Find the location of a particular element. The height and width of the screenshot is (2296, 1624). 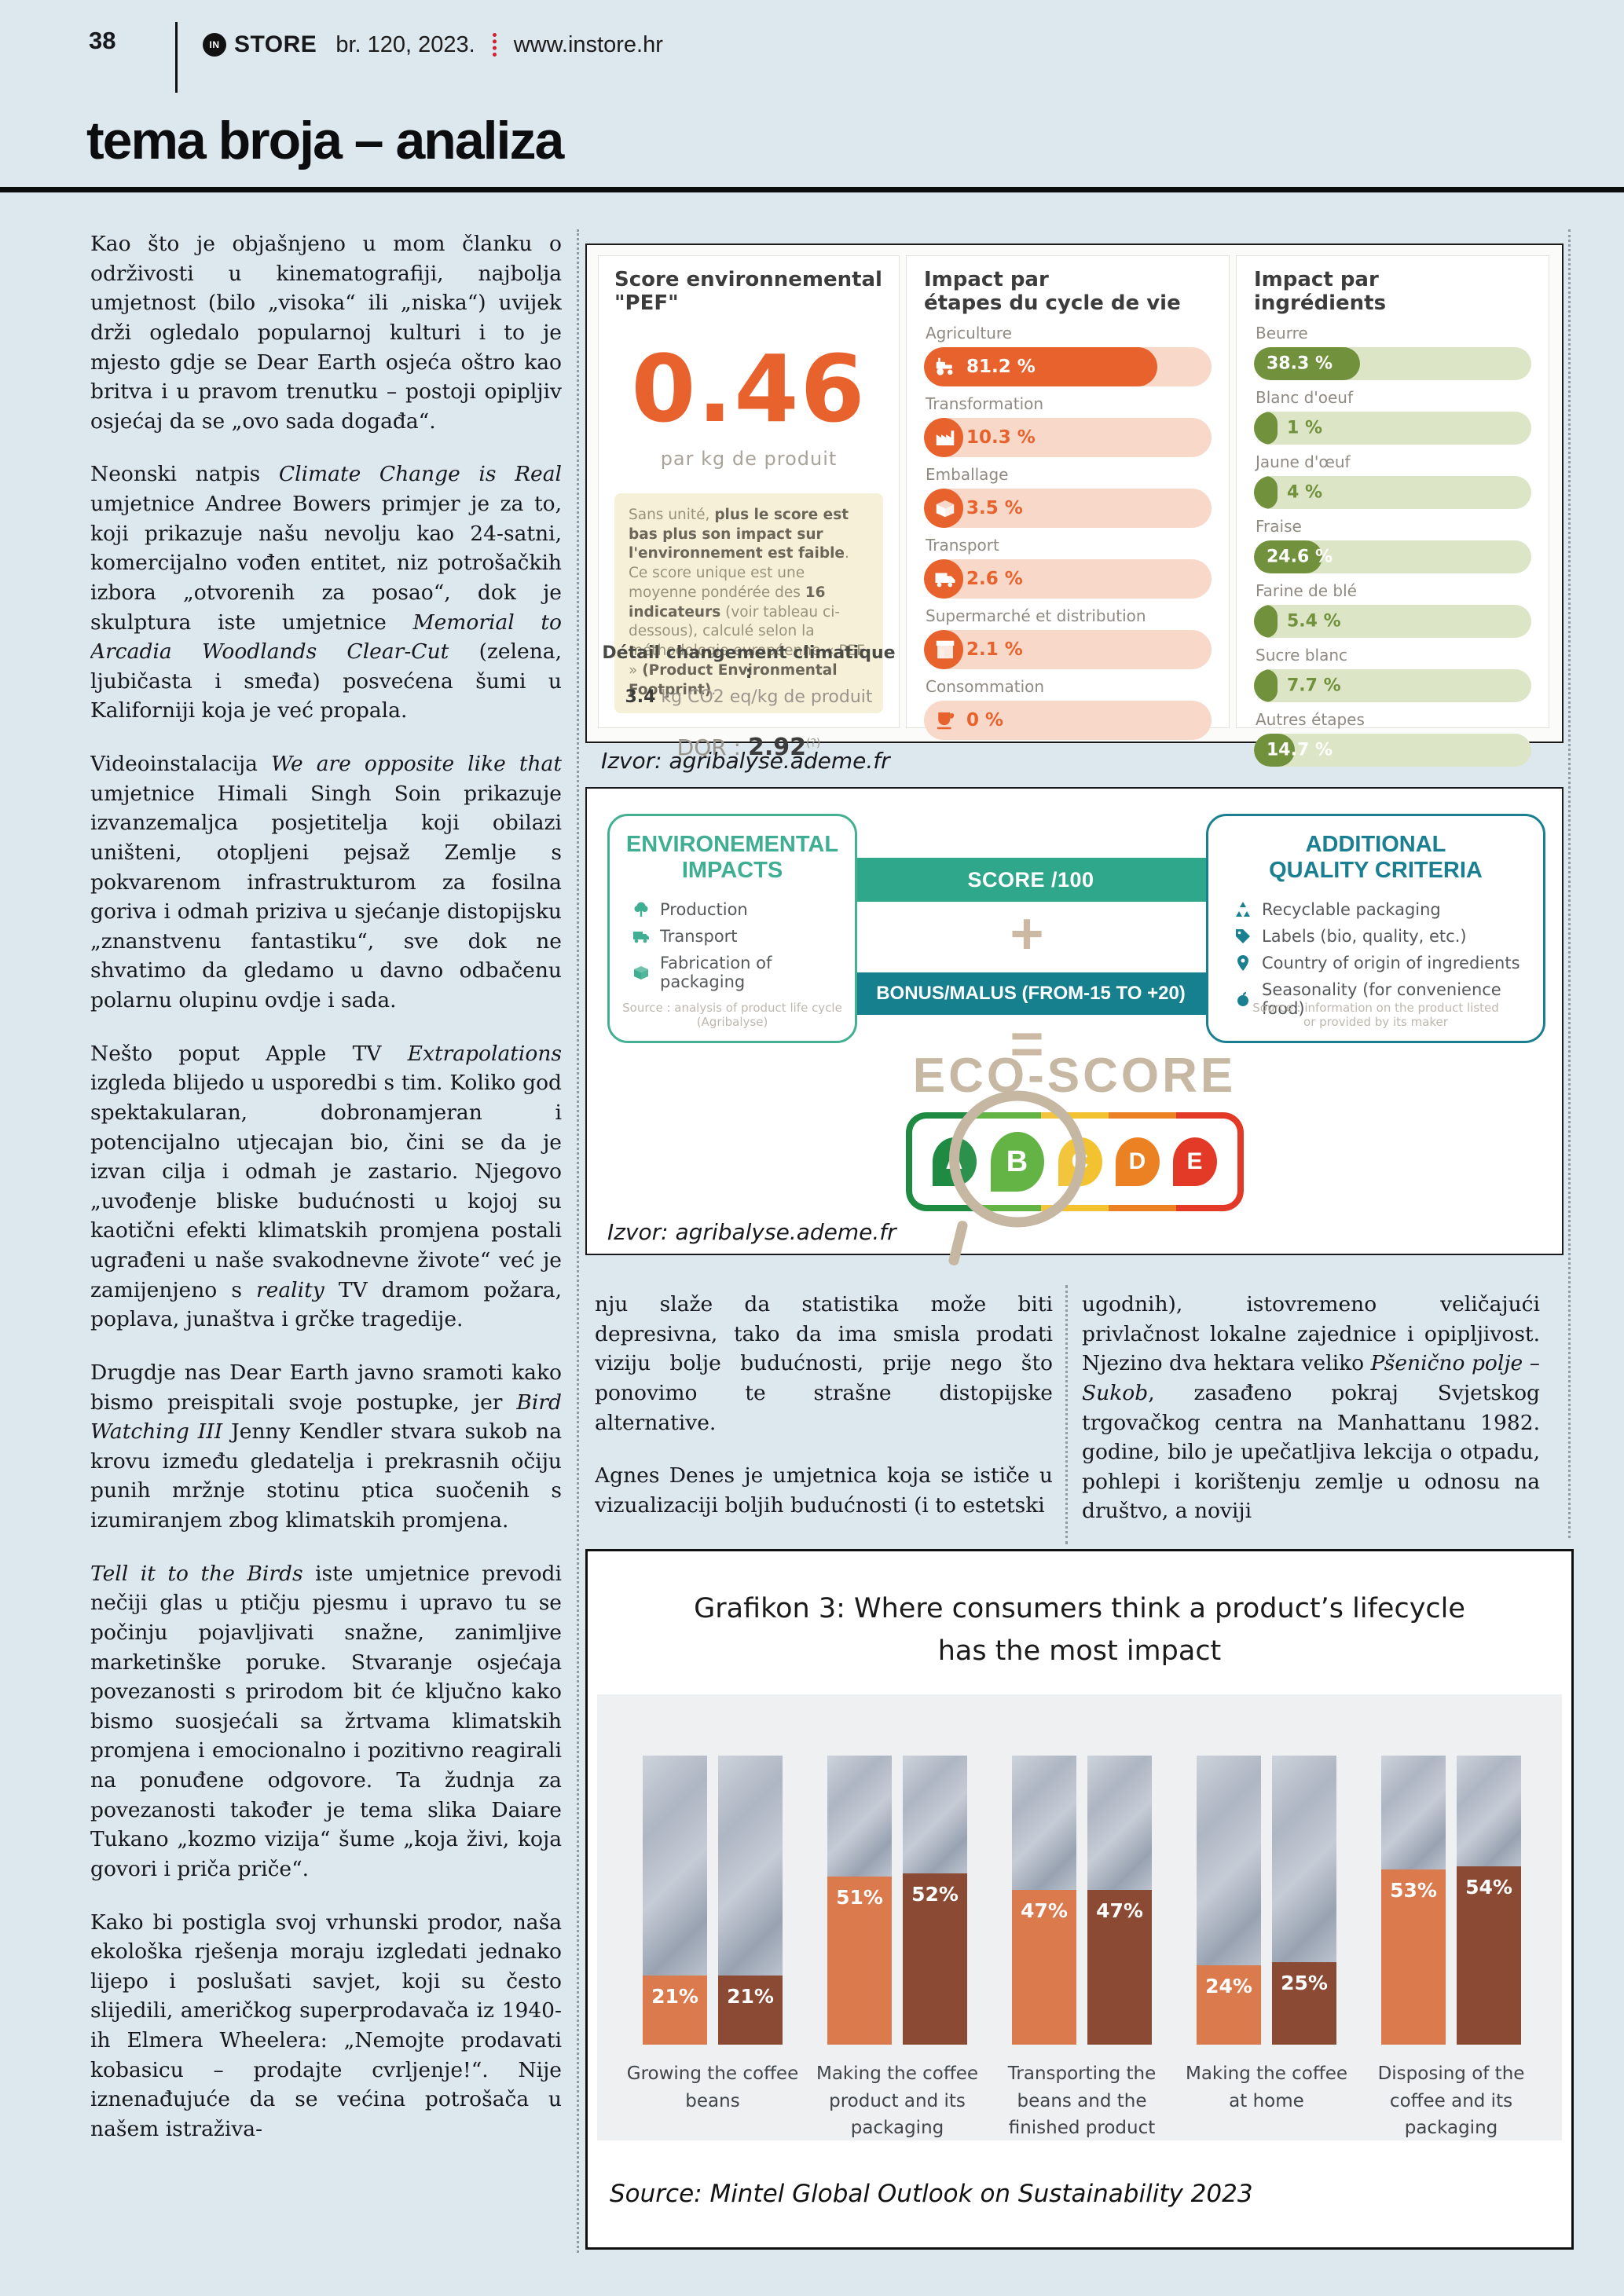

website-link: www.instore.hr is located at coordinates (588, 44).